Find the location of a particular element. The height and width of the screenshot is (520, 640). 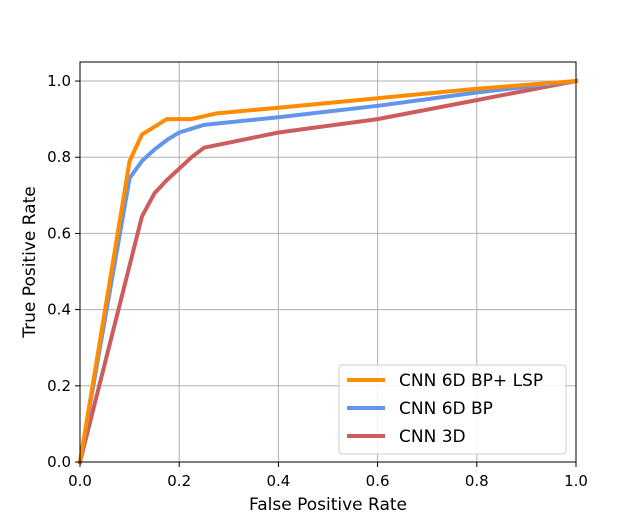

legend-box is located at coordinates (452, 409).